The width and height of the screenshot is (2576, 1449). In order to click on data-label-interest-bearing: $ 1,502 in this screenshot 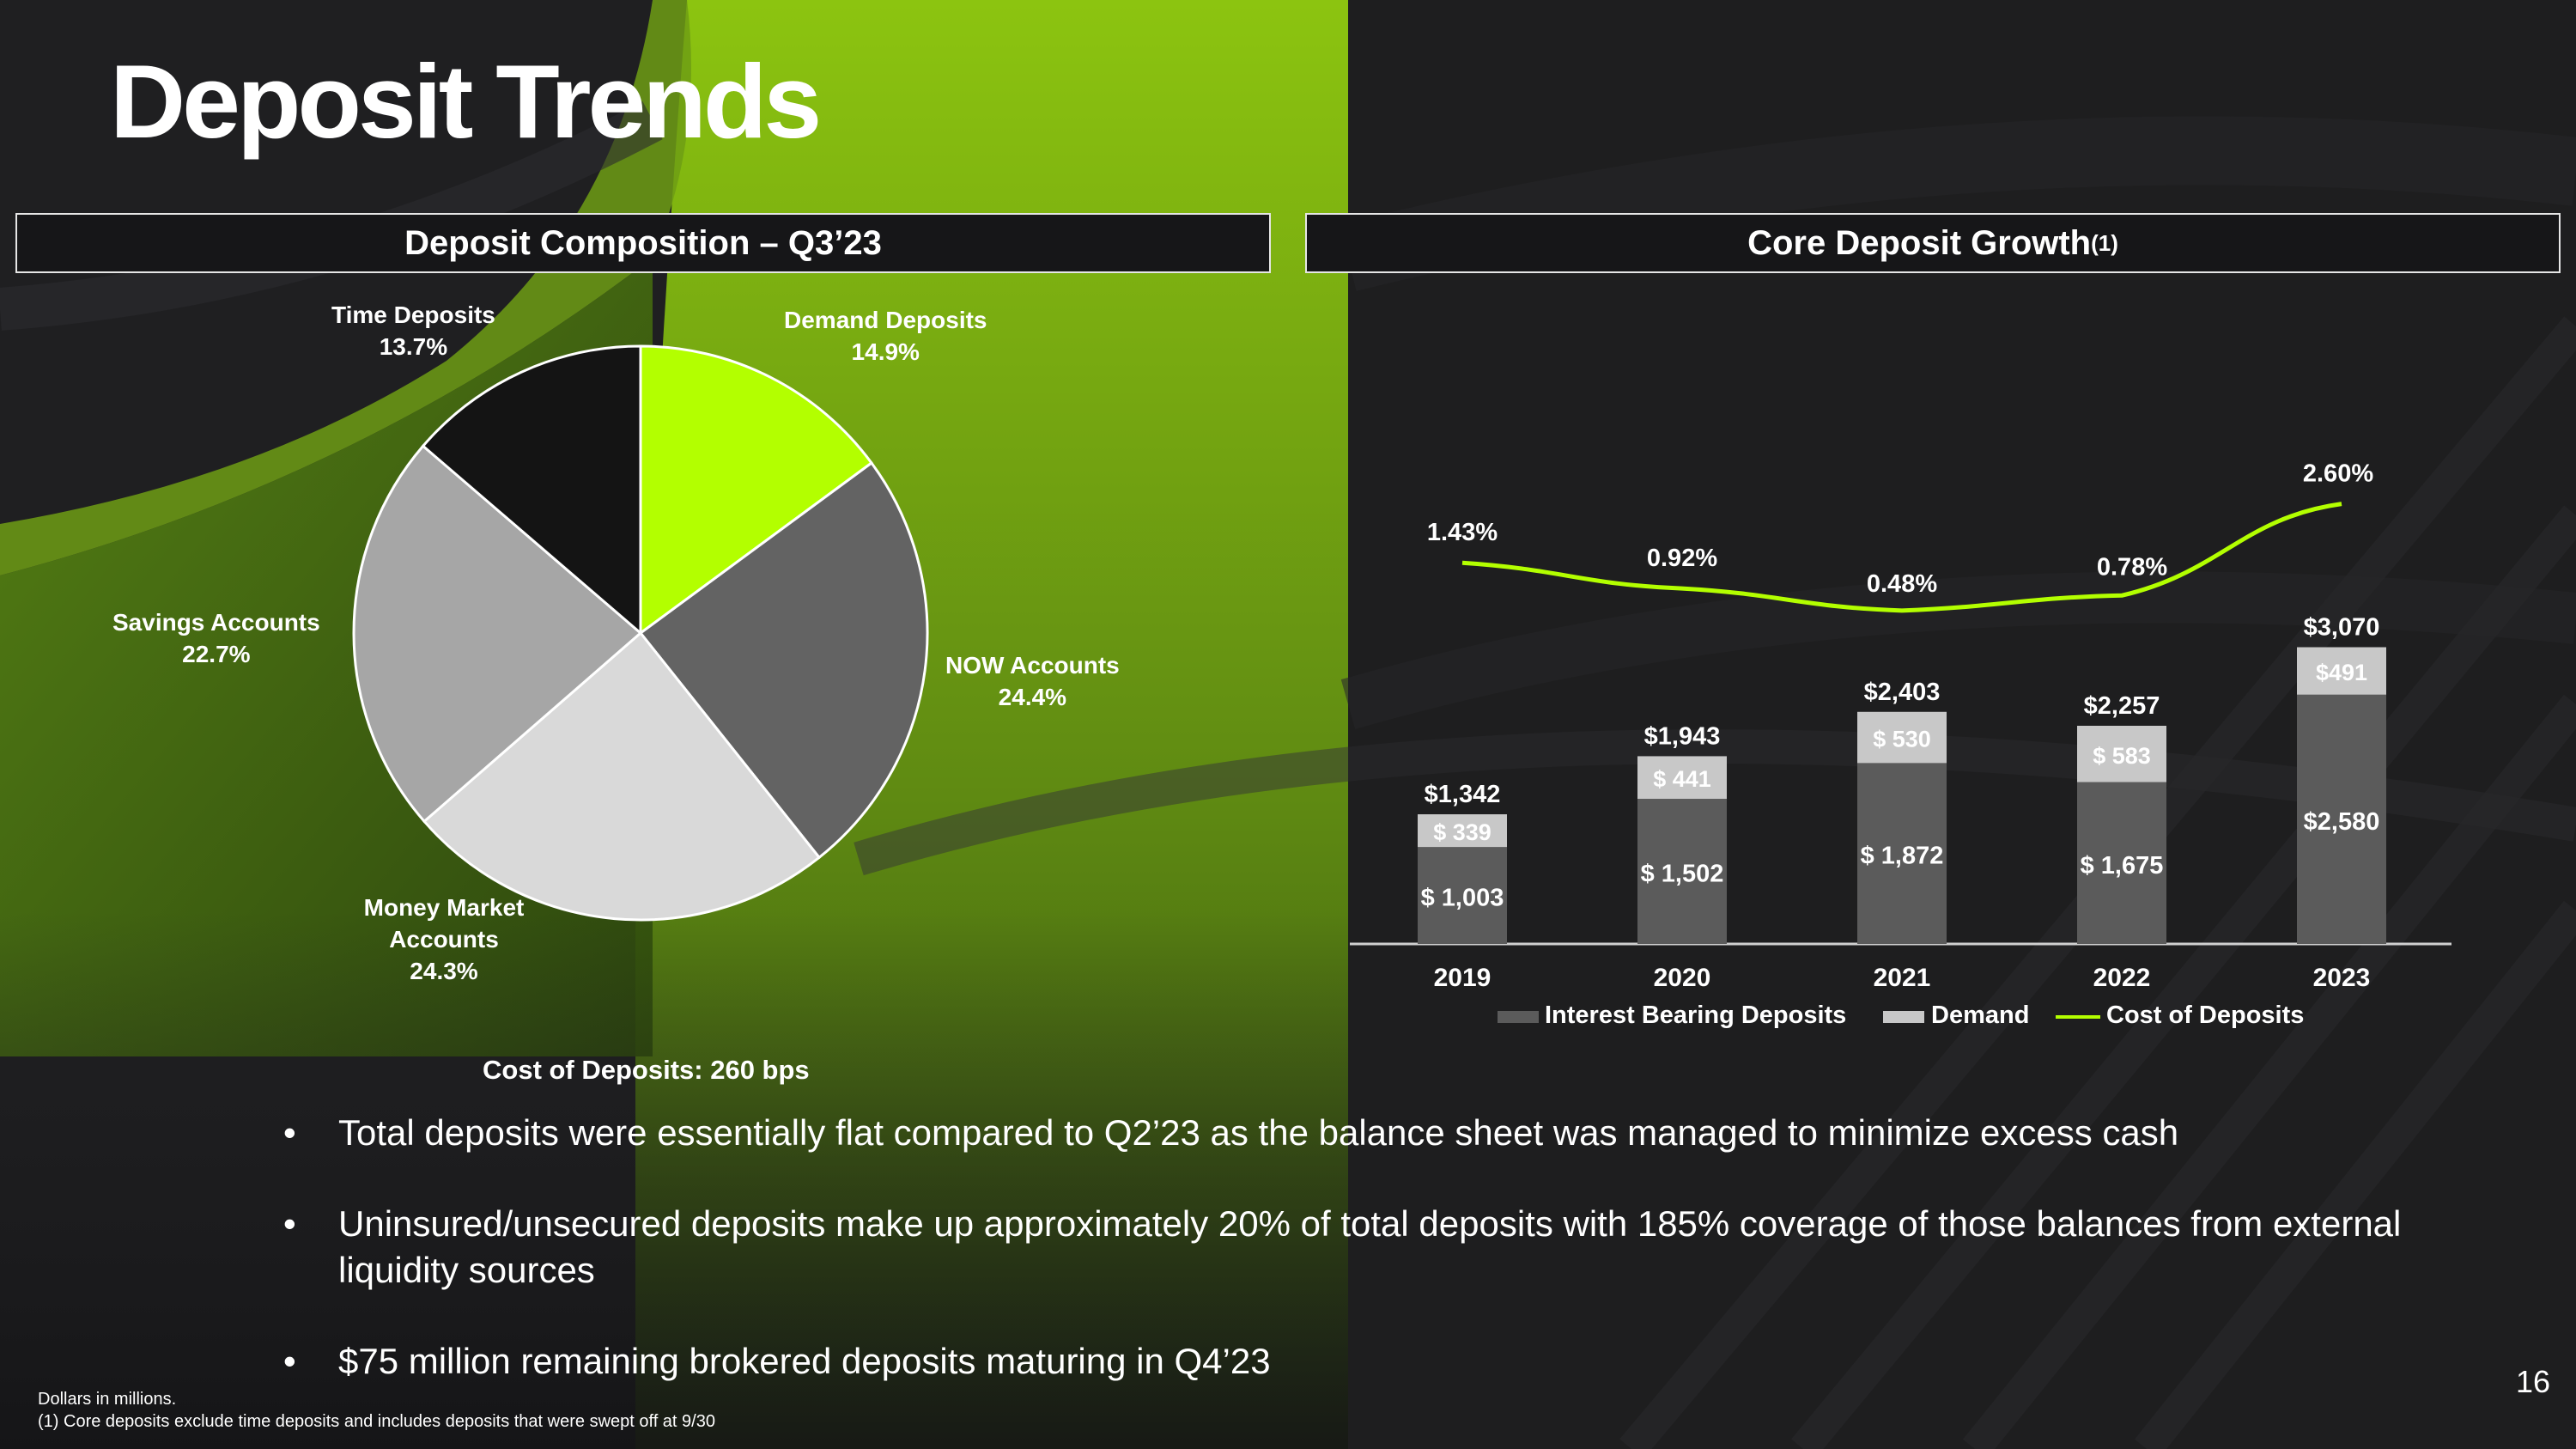, I will do `click(1682, 874)`.